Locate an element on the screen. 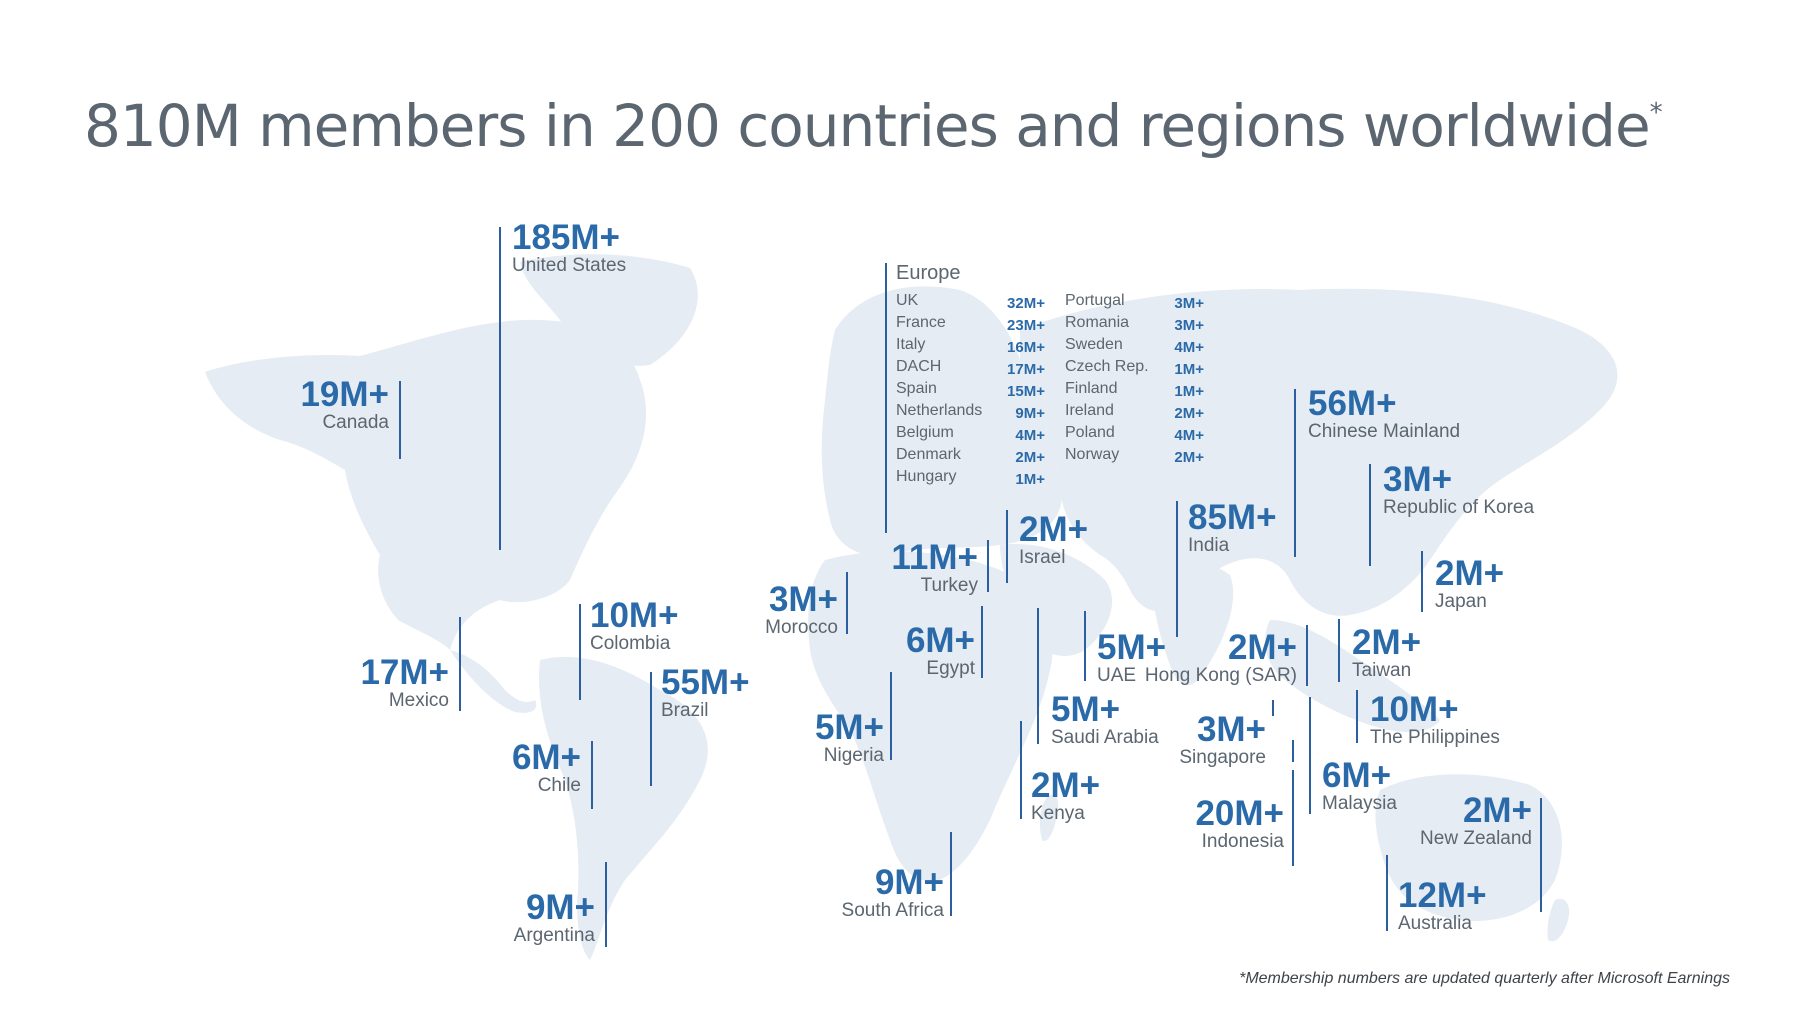  landmass-south-america is located at coordinates (623, 808).